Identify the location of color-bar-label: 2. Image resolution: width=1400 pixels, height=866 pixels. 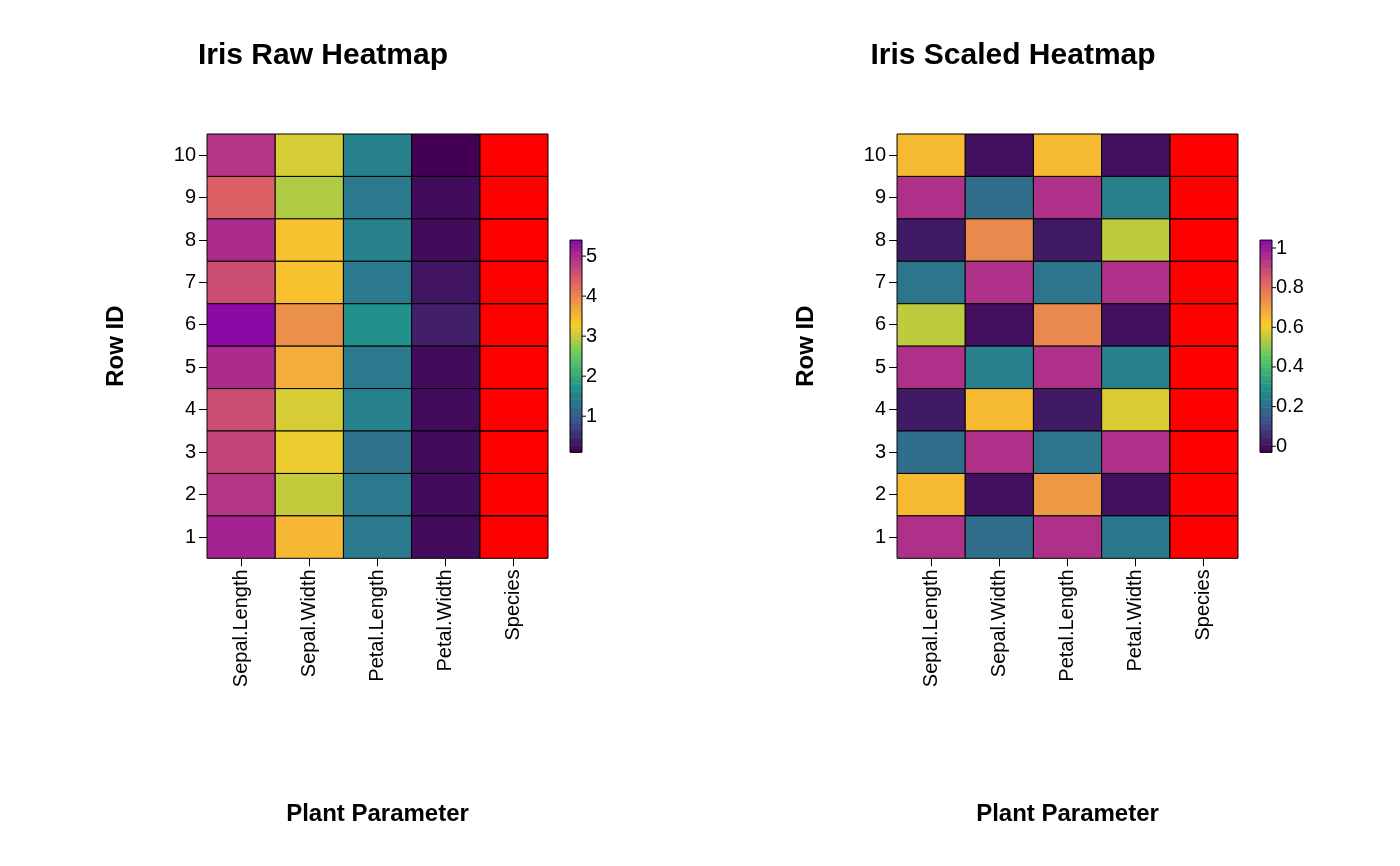
(592, 374).